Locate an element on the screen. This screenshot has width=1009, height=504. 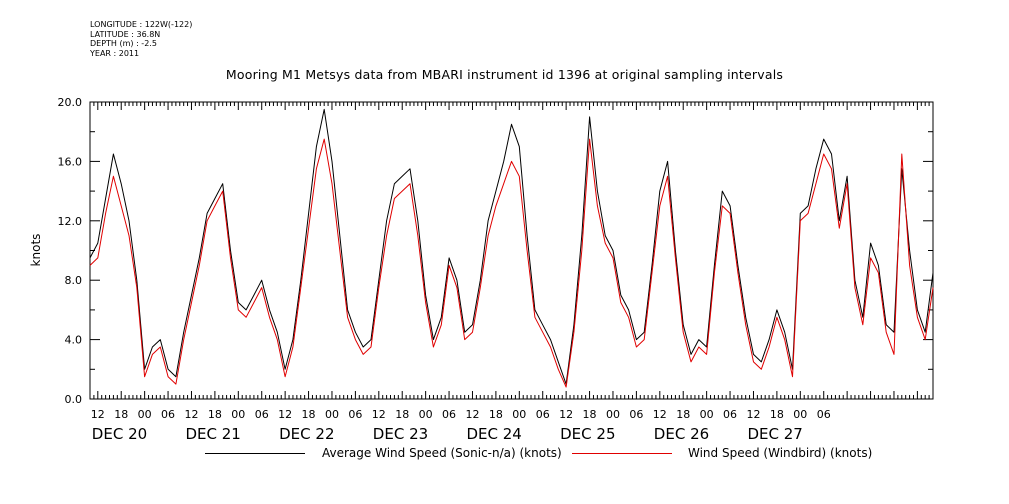
y-tick-label: 4.0 is located at coordinates (74, 340).